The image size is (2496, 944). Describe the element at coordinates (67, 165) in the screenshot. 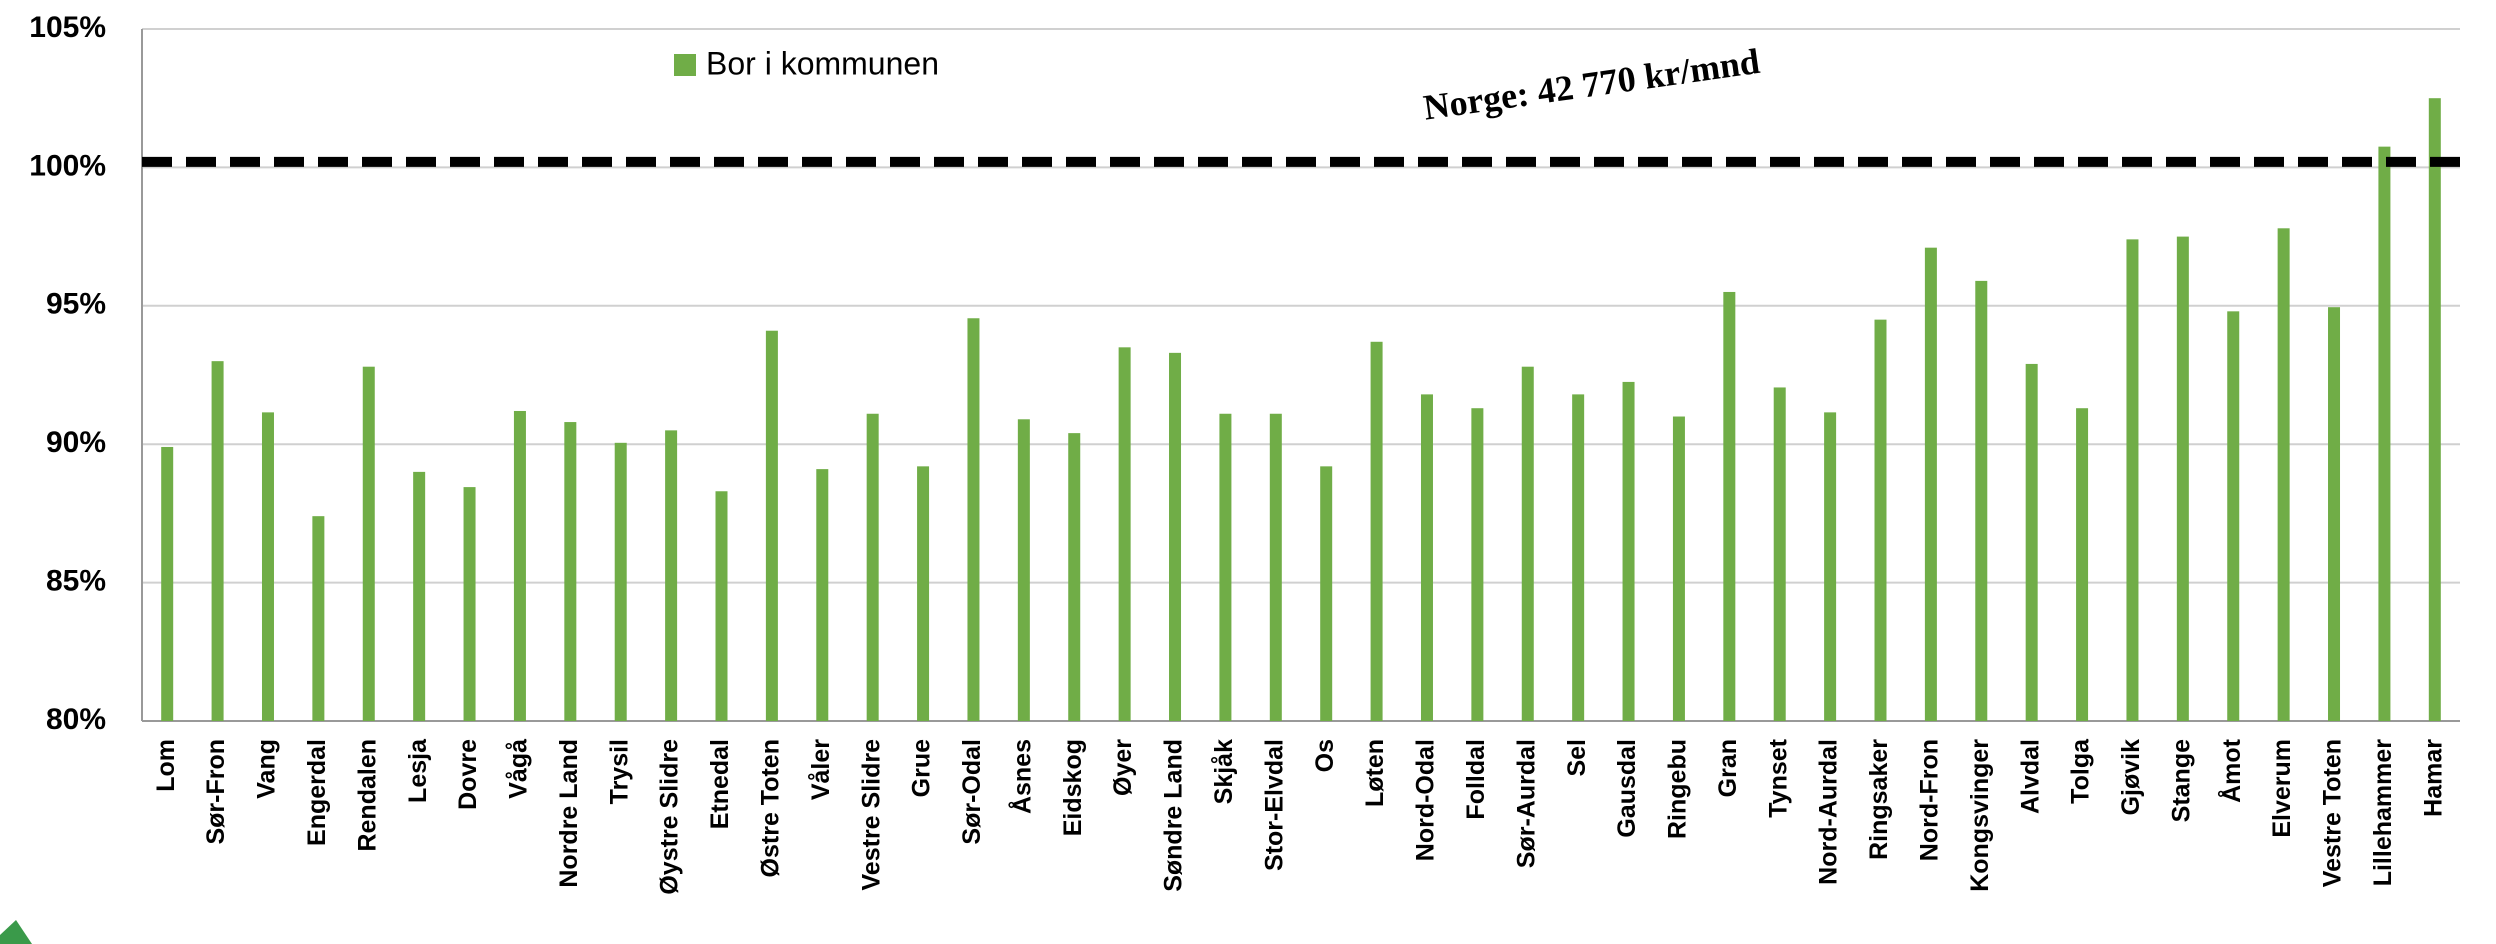

I see `y-tick-label: 100%` at that location.